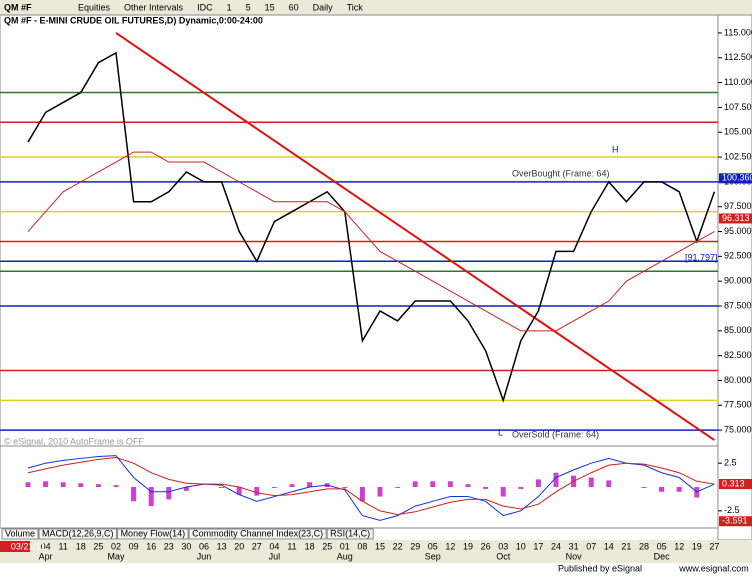 The image size is (752, 580). Describe the element at coordinates (503, 546) in the screenshot. I see `x-tick-label: 03` at that location.